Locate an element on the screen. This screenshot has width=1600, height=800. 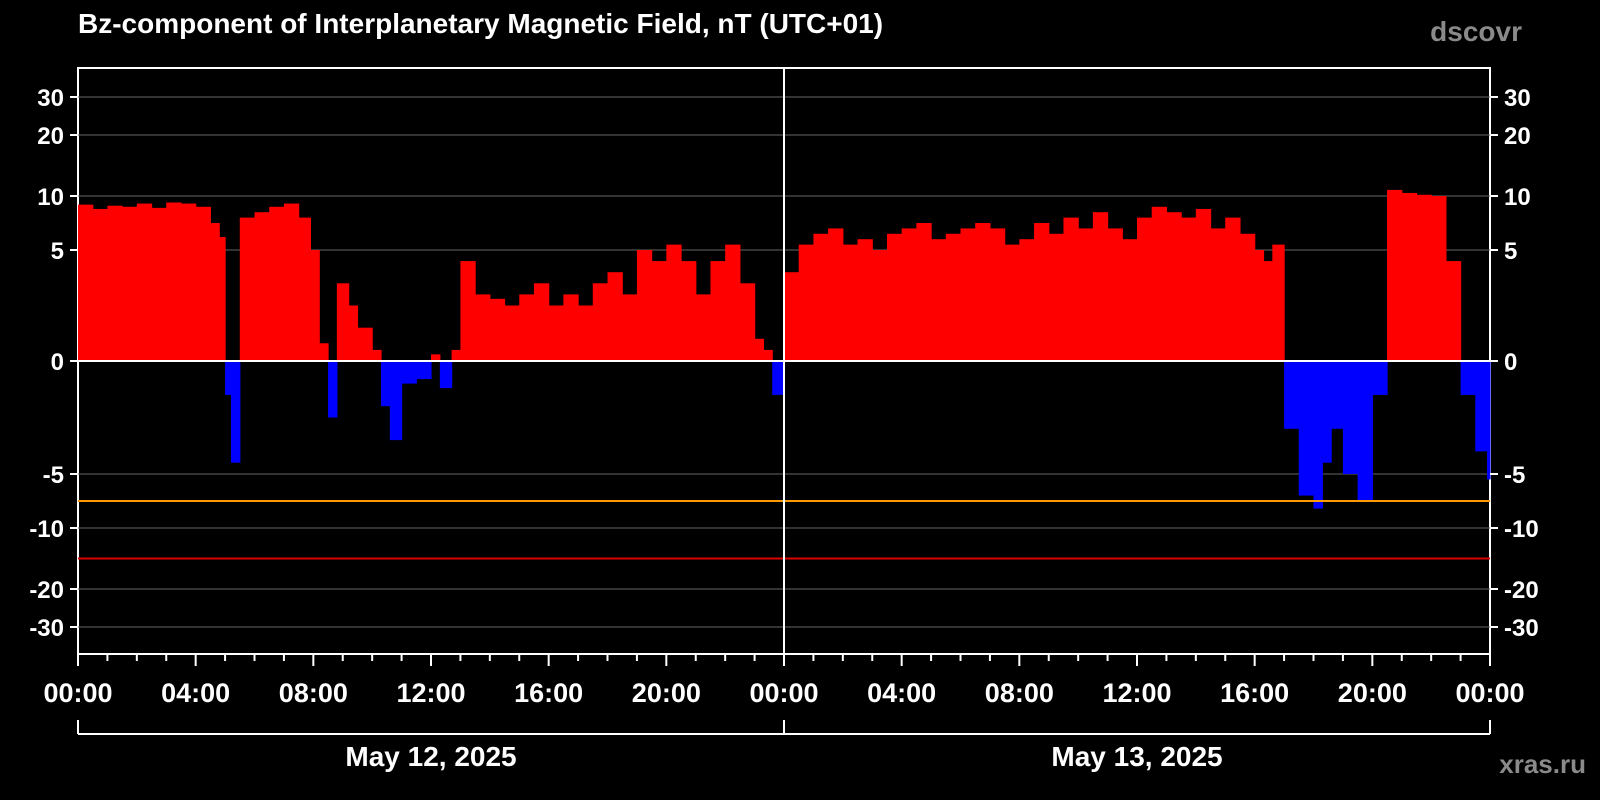
x-tick-label: 00:00 is located at coordinates (1489, 693).